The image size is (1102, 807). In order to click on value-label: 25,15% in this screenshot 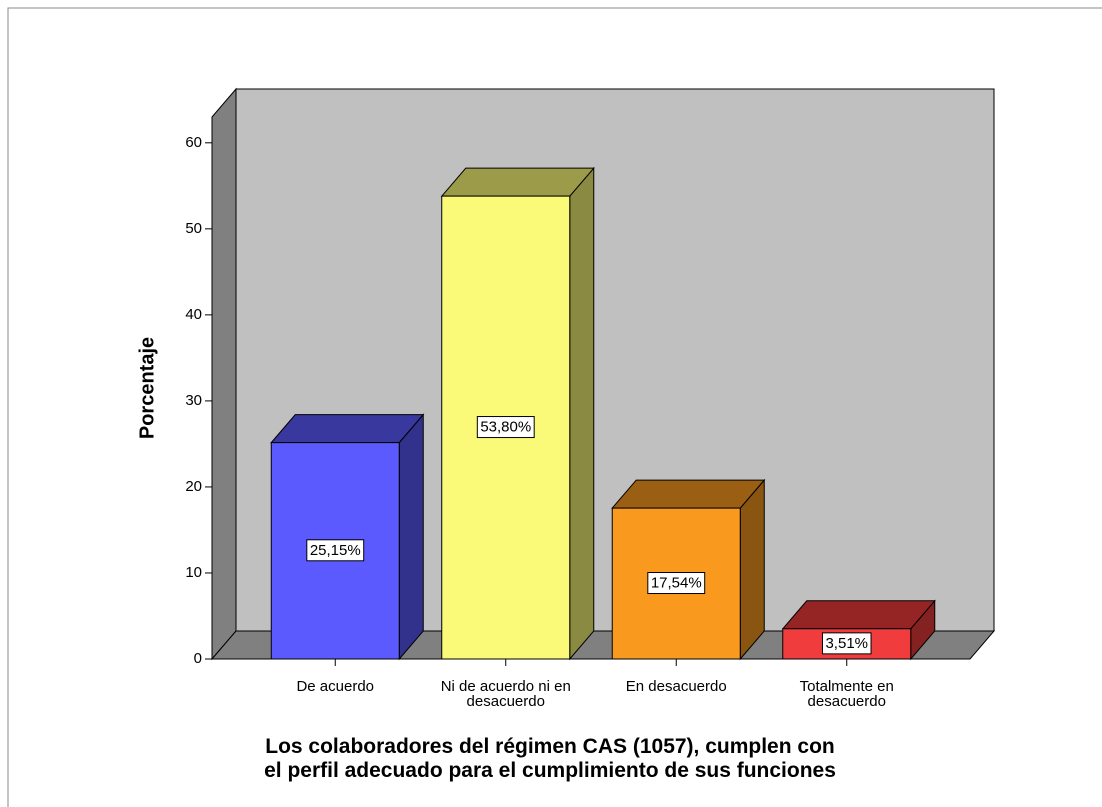, I will do `click(335, 550)`.